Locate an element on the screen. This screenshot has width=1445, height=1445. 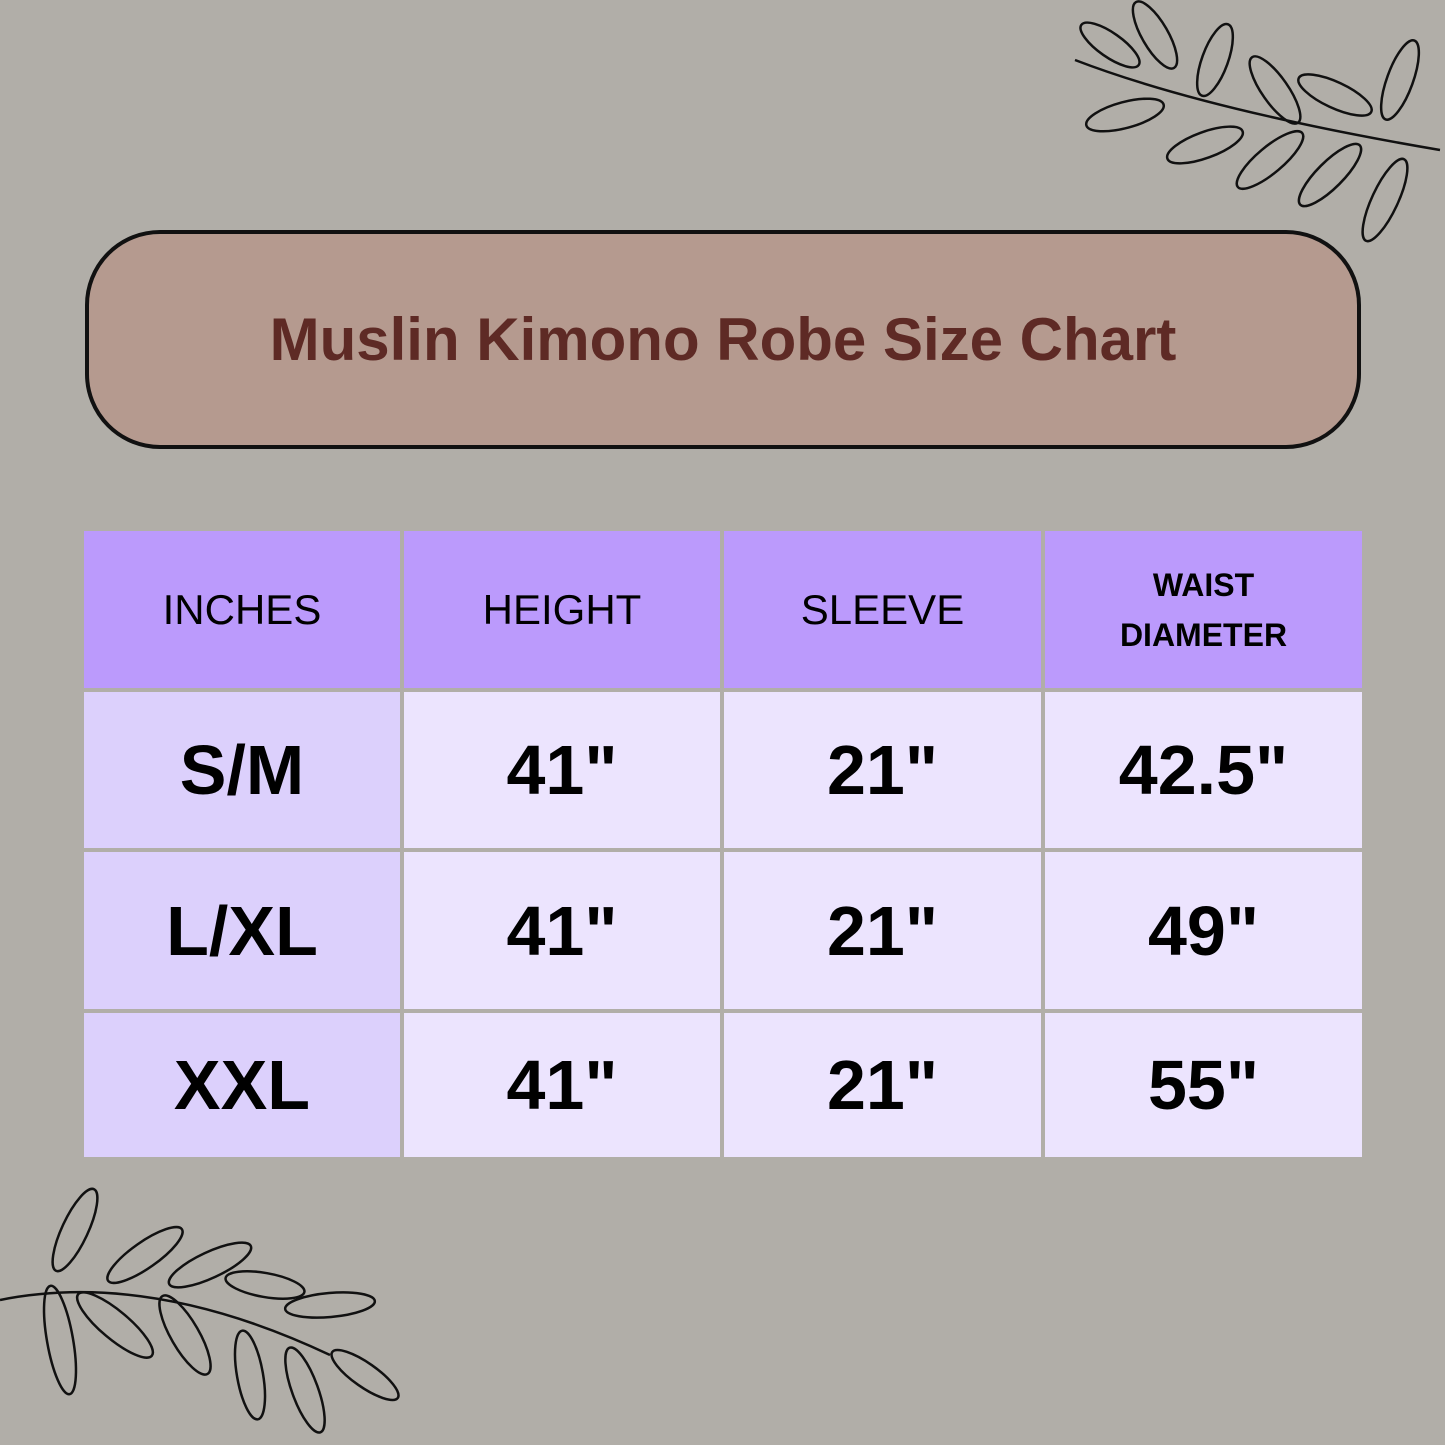
header-waist-diameter: WAIST DIAMETER is located at coordinates (1203, 609).